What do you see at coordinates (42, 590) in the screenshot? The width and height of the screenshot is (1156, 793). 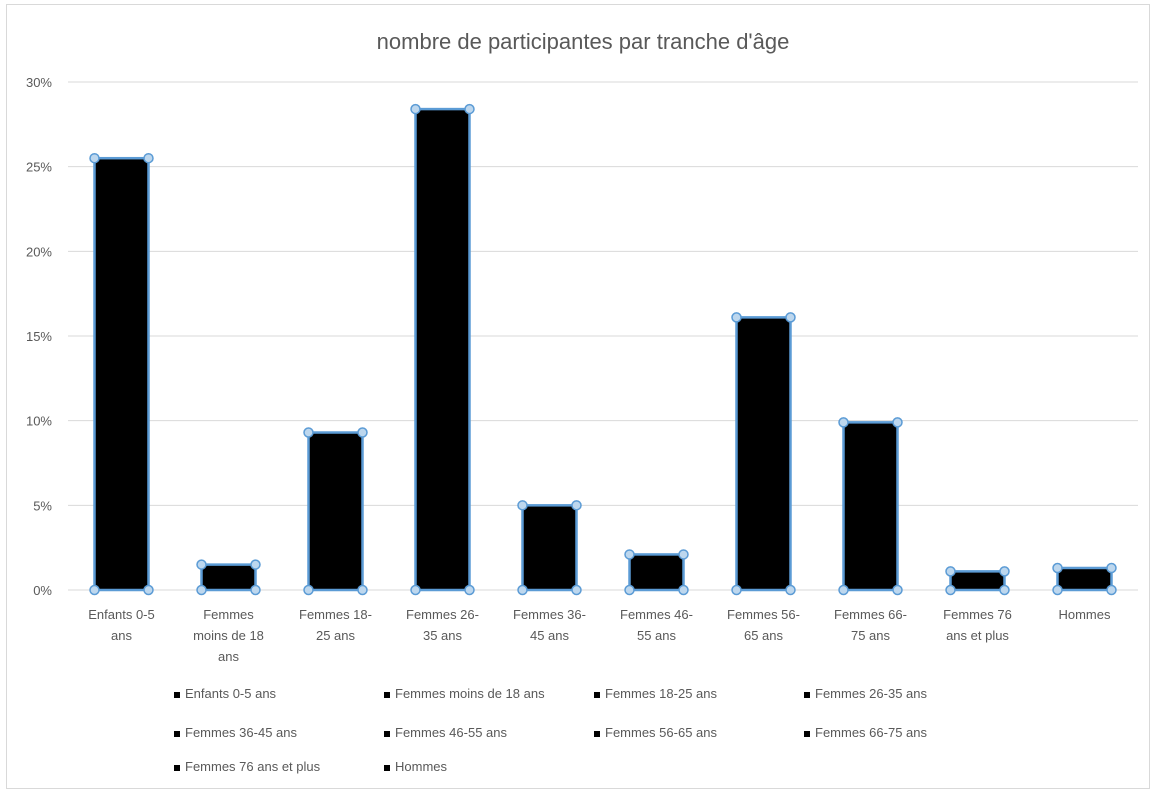 I see `y-tick-label: 0%` at bounding box center [42, 590].